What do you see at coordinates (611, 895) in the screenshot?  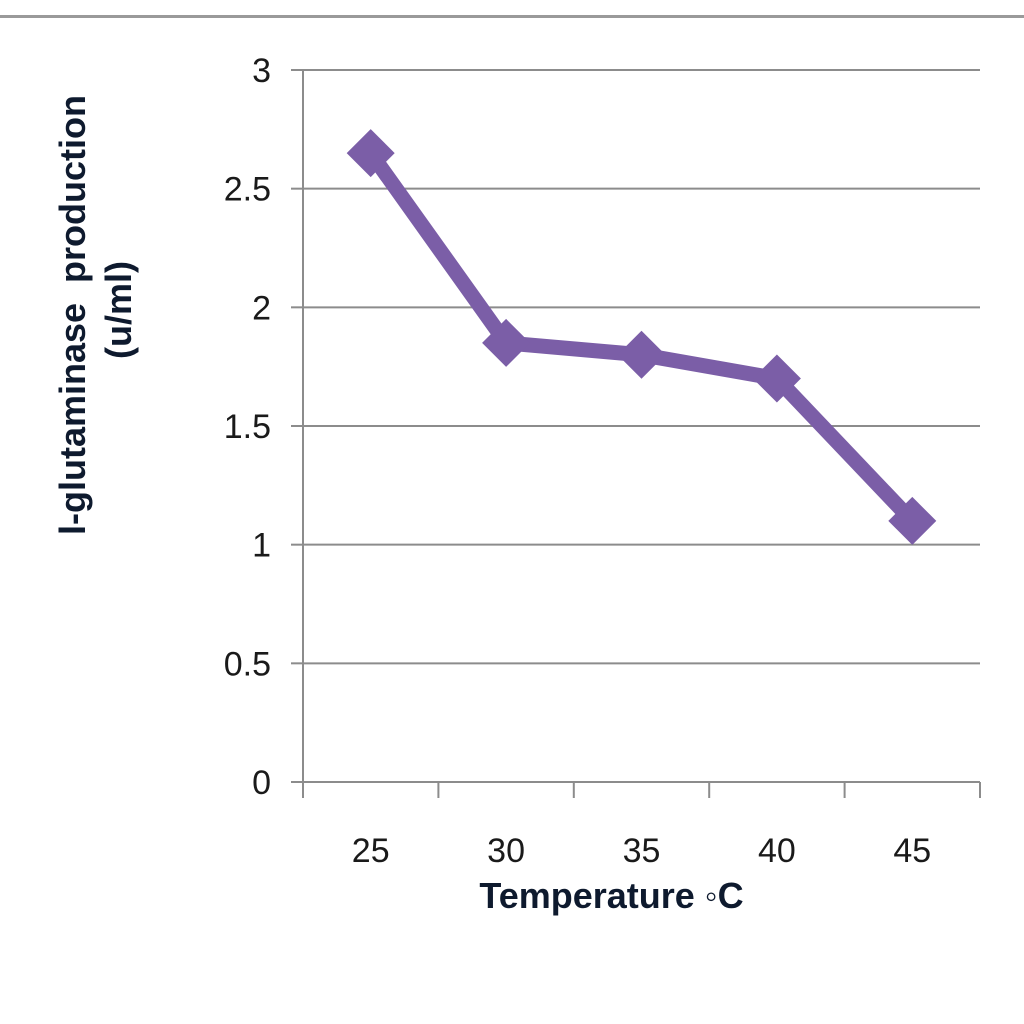 I see `x-axis-title: Temperature ◦C` at bounding box center [611, 895].